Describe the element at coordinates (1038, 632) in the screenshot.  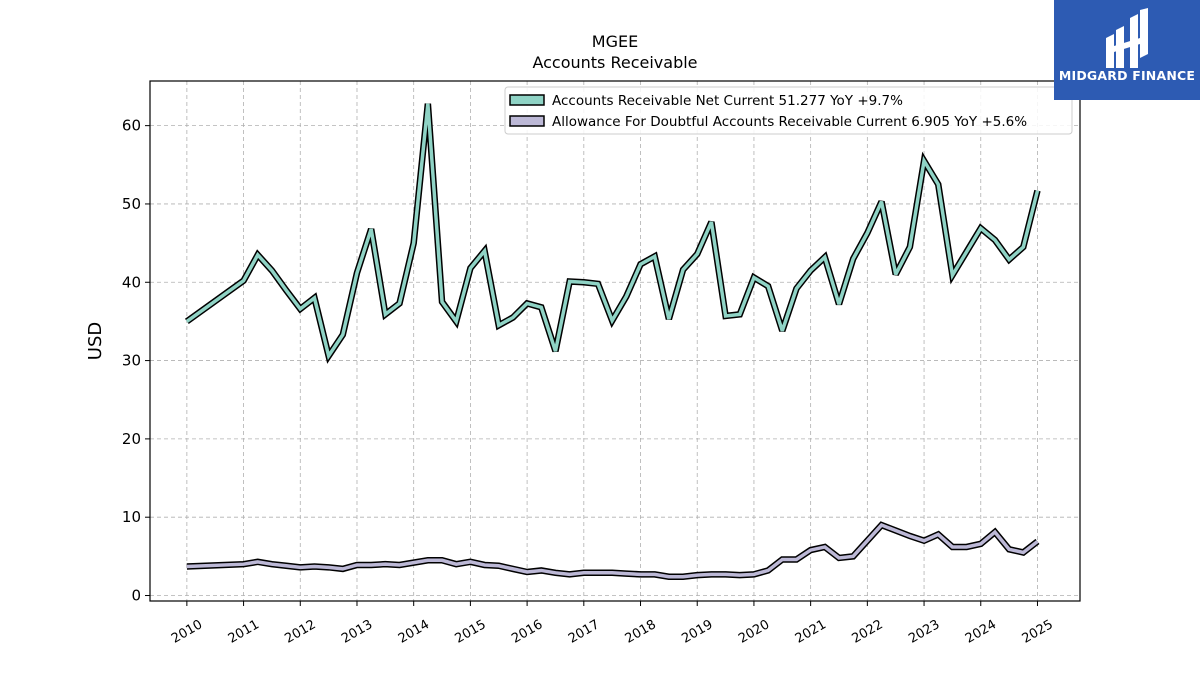
I see `x-tick-label: 2025` at that location.